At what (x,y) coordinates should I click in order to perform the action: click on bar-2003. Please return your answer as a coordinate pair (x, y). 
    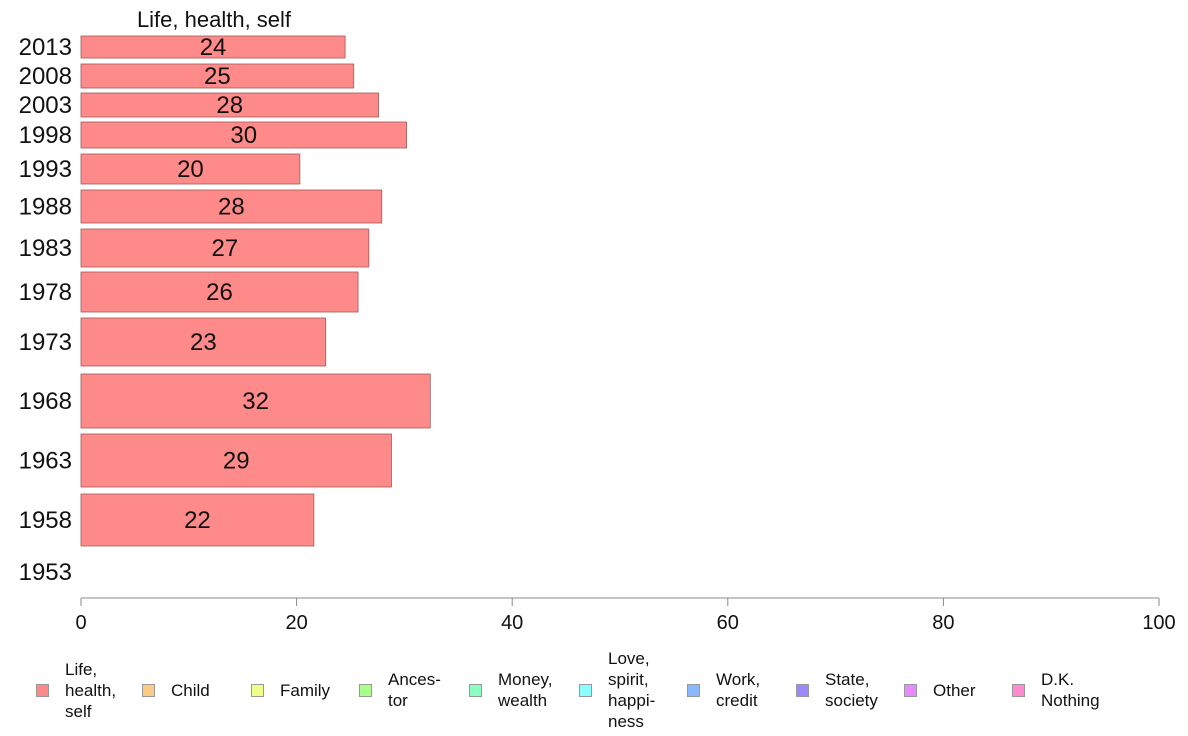
    Looking at the image, I should click on (229, 105).